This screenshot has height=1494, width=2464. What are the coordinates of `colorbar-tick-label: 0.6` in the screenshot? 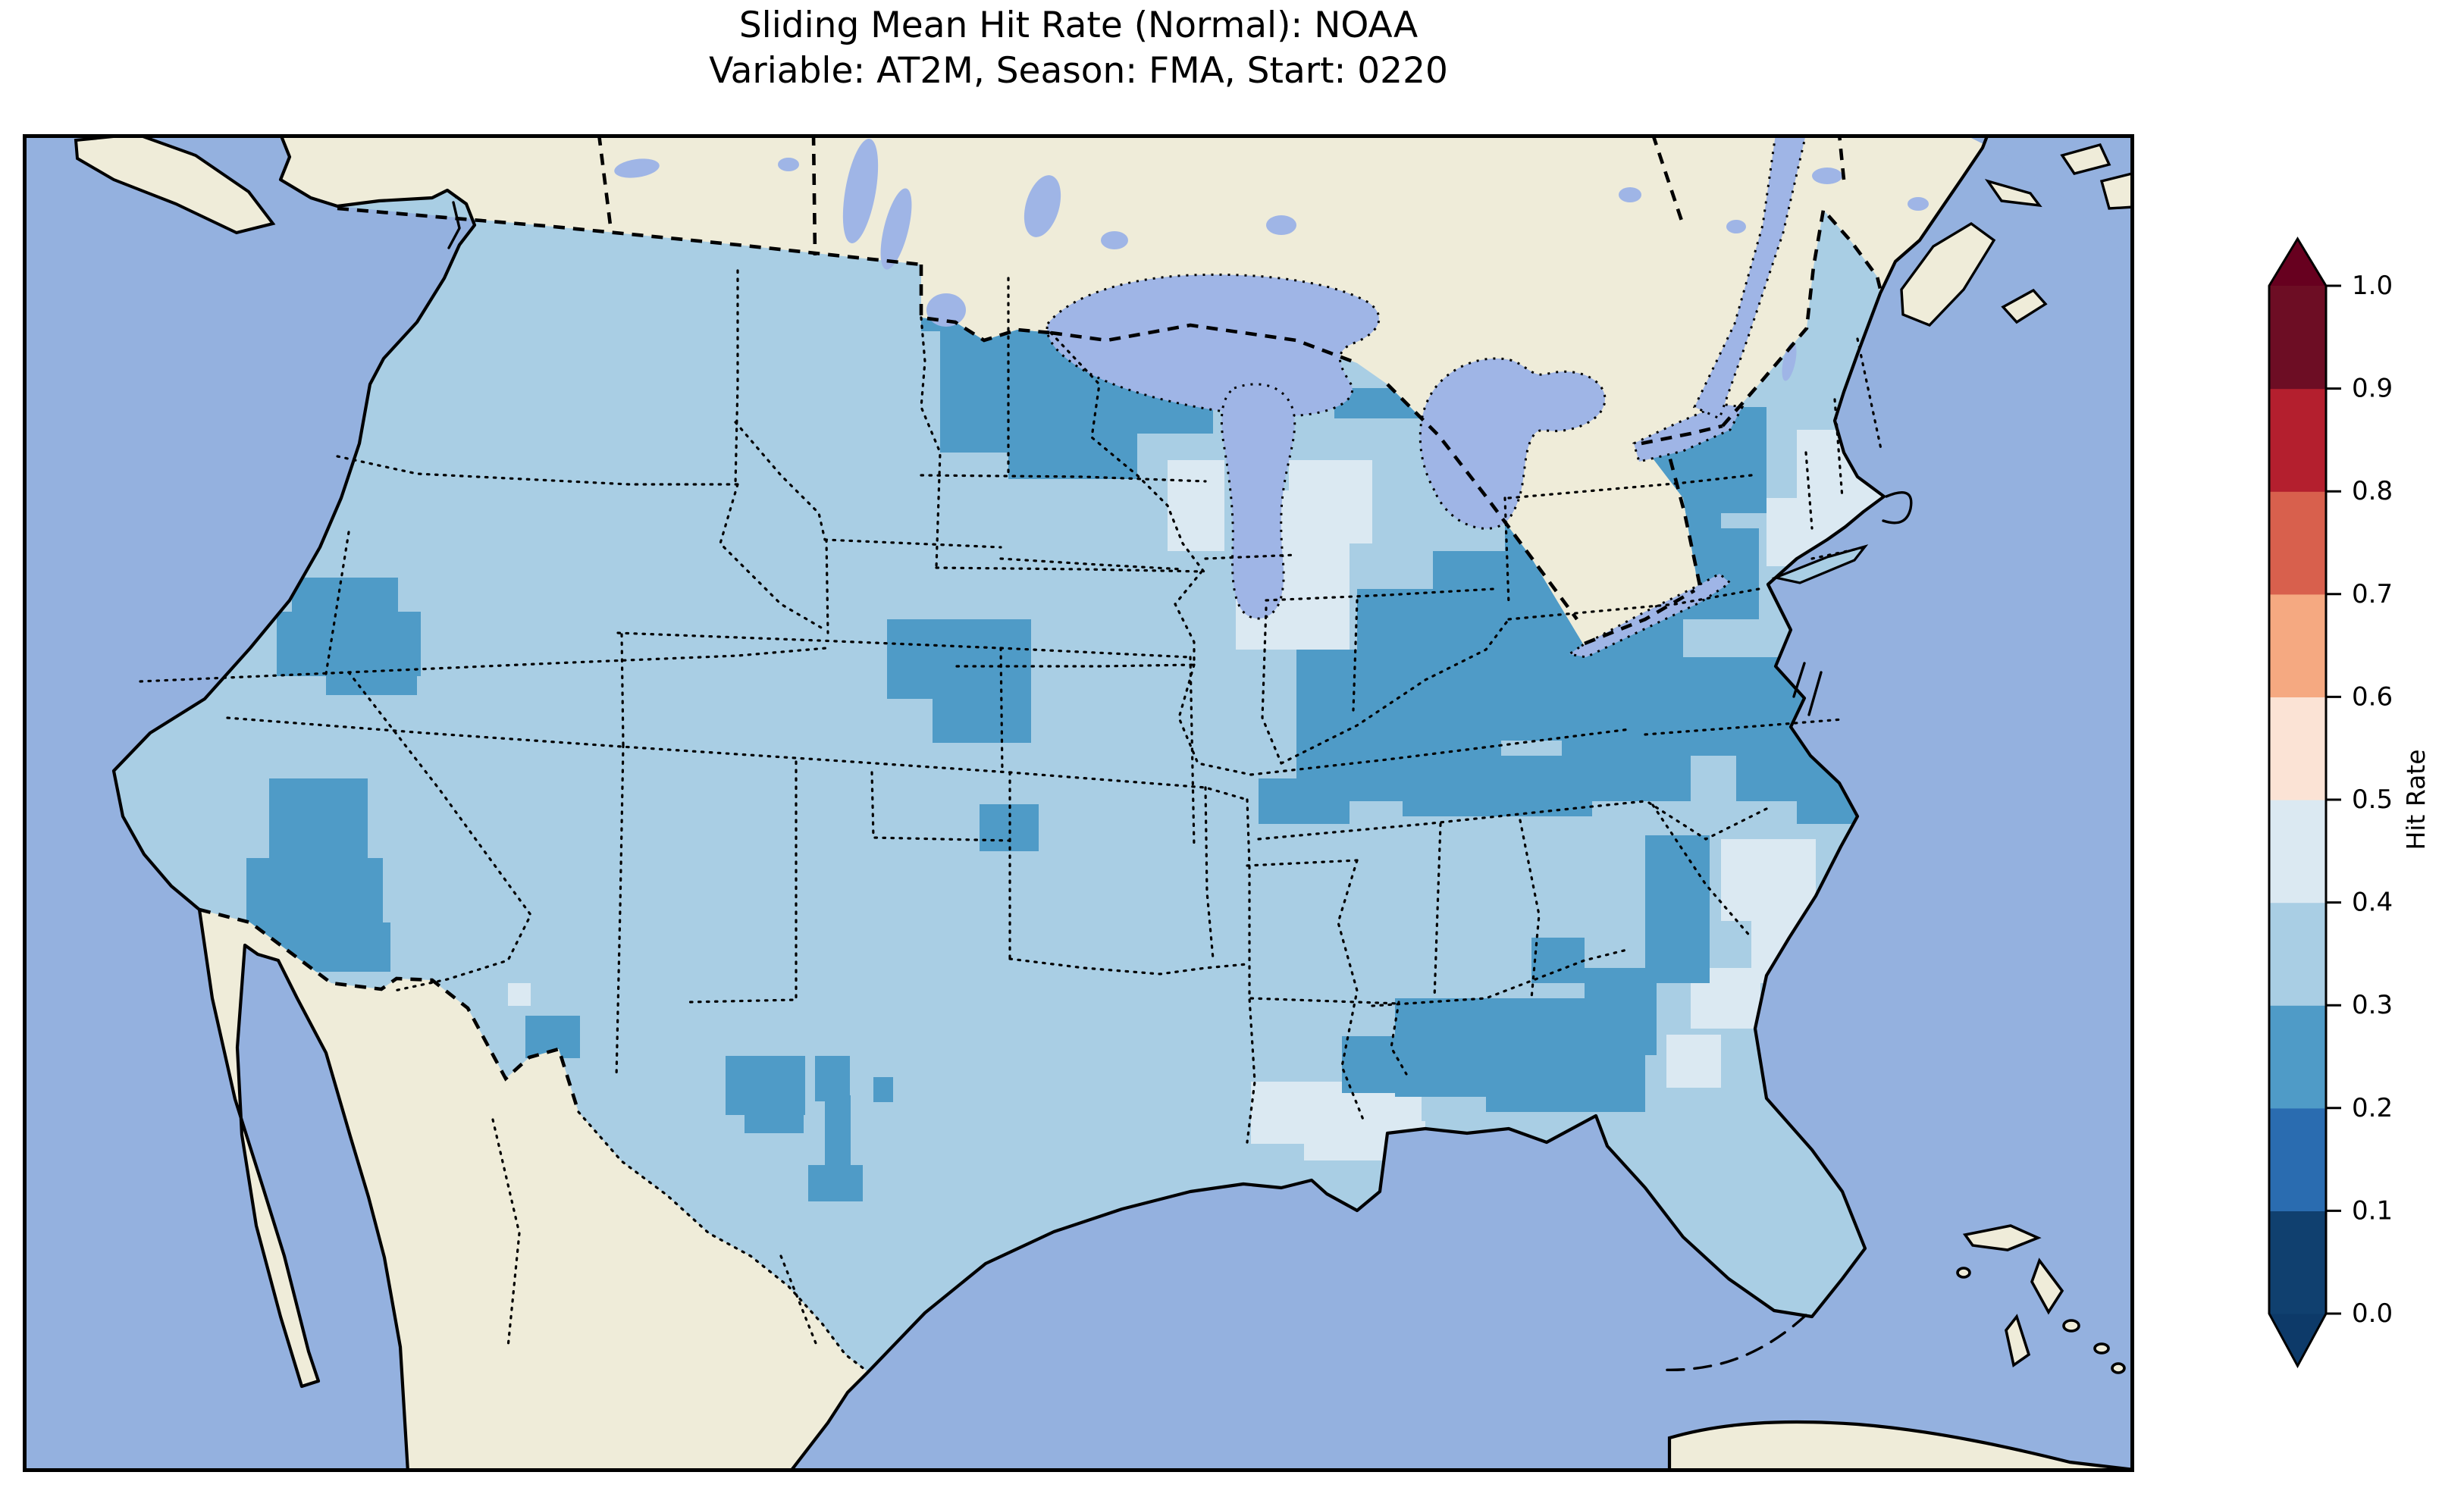 It's located at (2372, 696).